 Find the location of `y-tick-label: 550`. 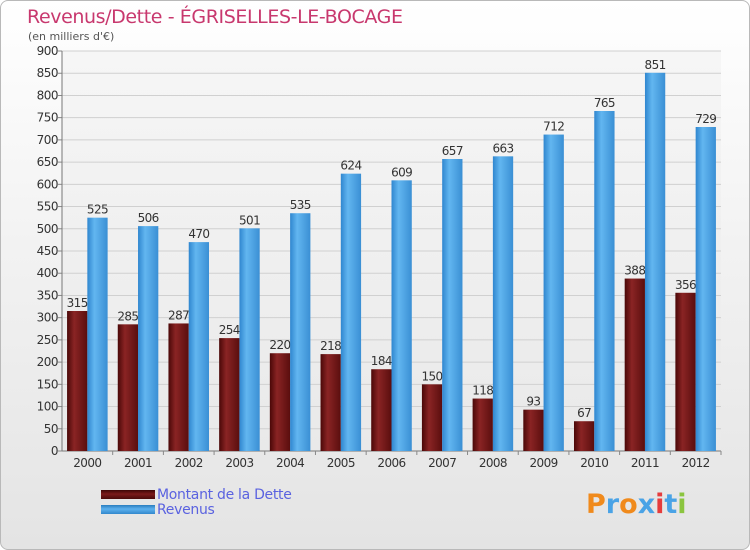

y-tick-label: 550 is located at coordinates (47, 207).